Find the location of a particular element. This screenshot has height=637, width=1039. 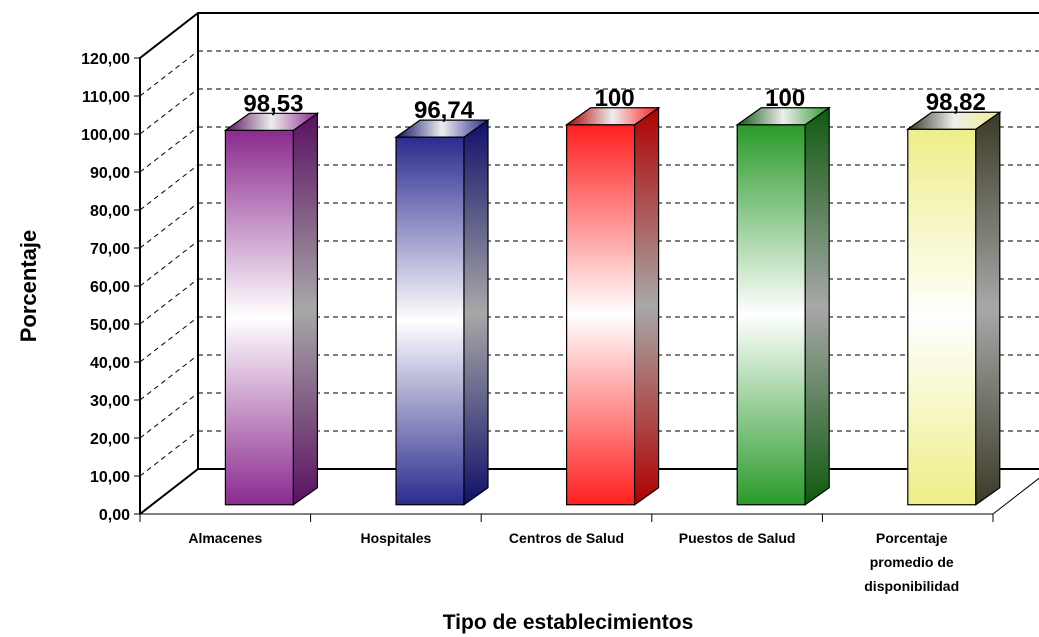

y-tick-label: 90,00 is located at coordinates (110, 173).